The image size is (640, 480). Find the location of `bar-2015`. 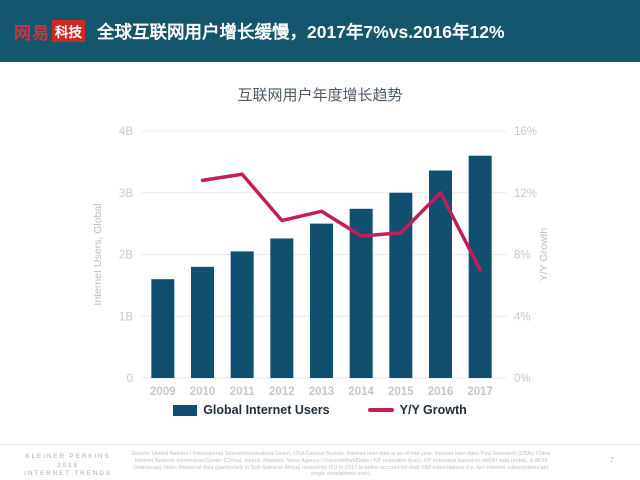

bar-2015 is located at coordinates (401, 285).